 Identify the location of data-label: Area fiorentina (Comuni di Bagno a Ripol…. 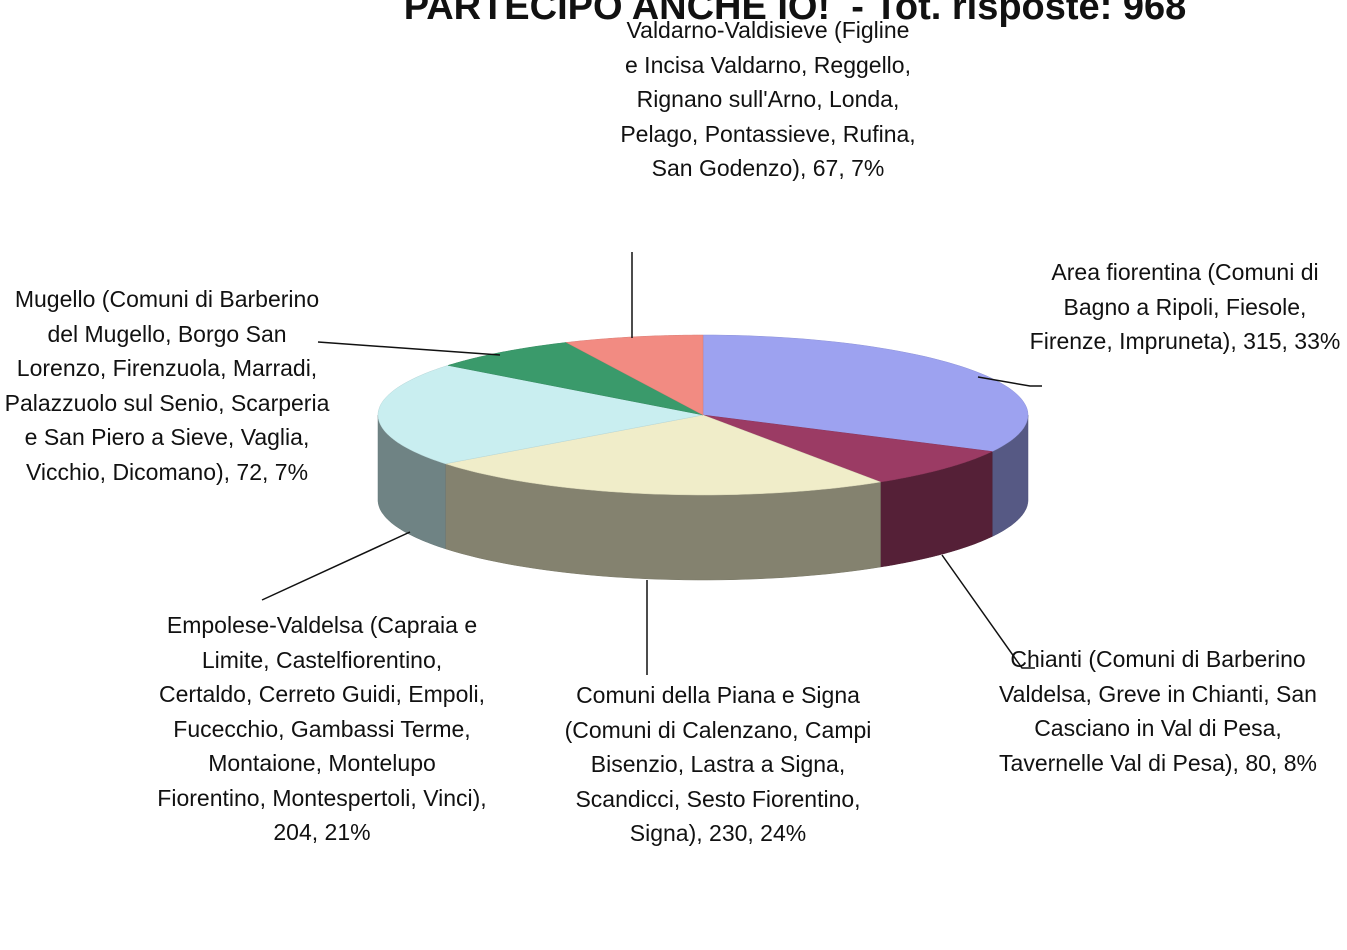
(1185, 306).